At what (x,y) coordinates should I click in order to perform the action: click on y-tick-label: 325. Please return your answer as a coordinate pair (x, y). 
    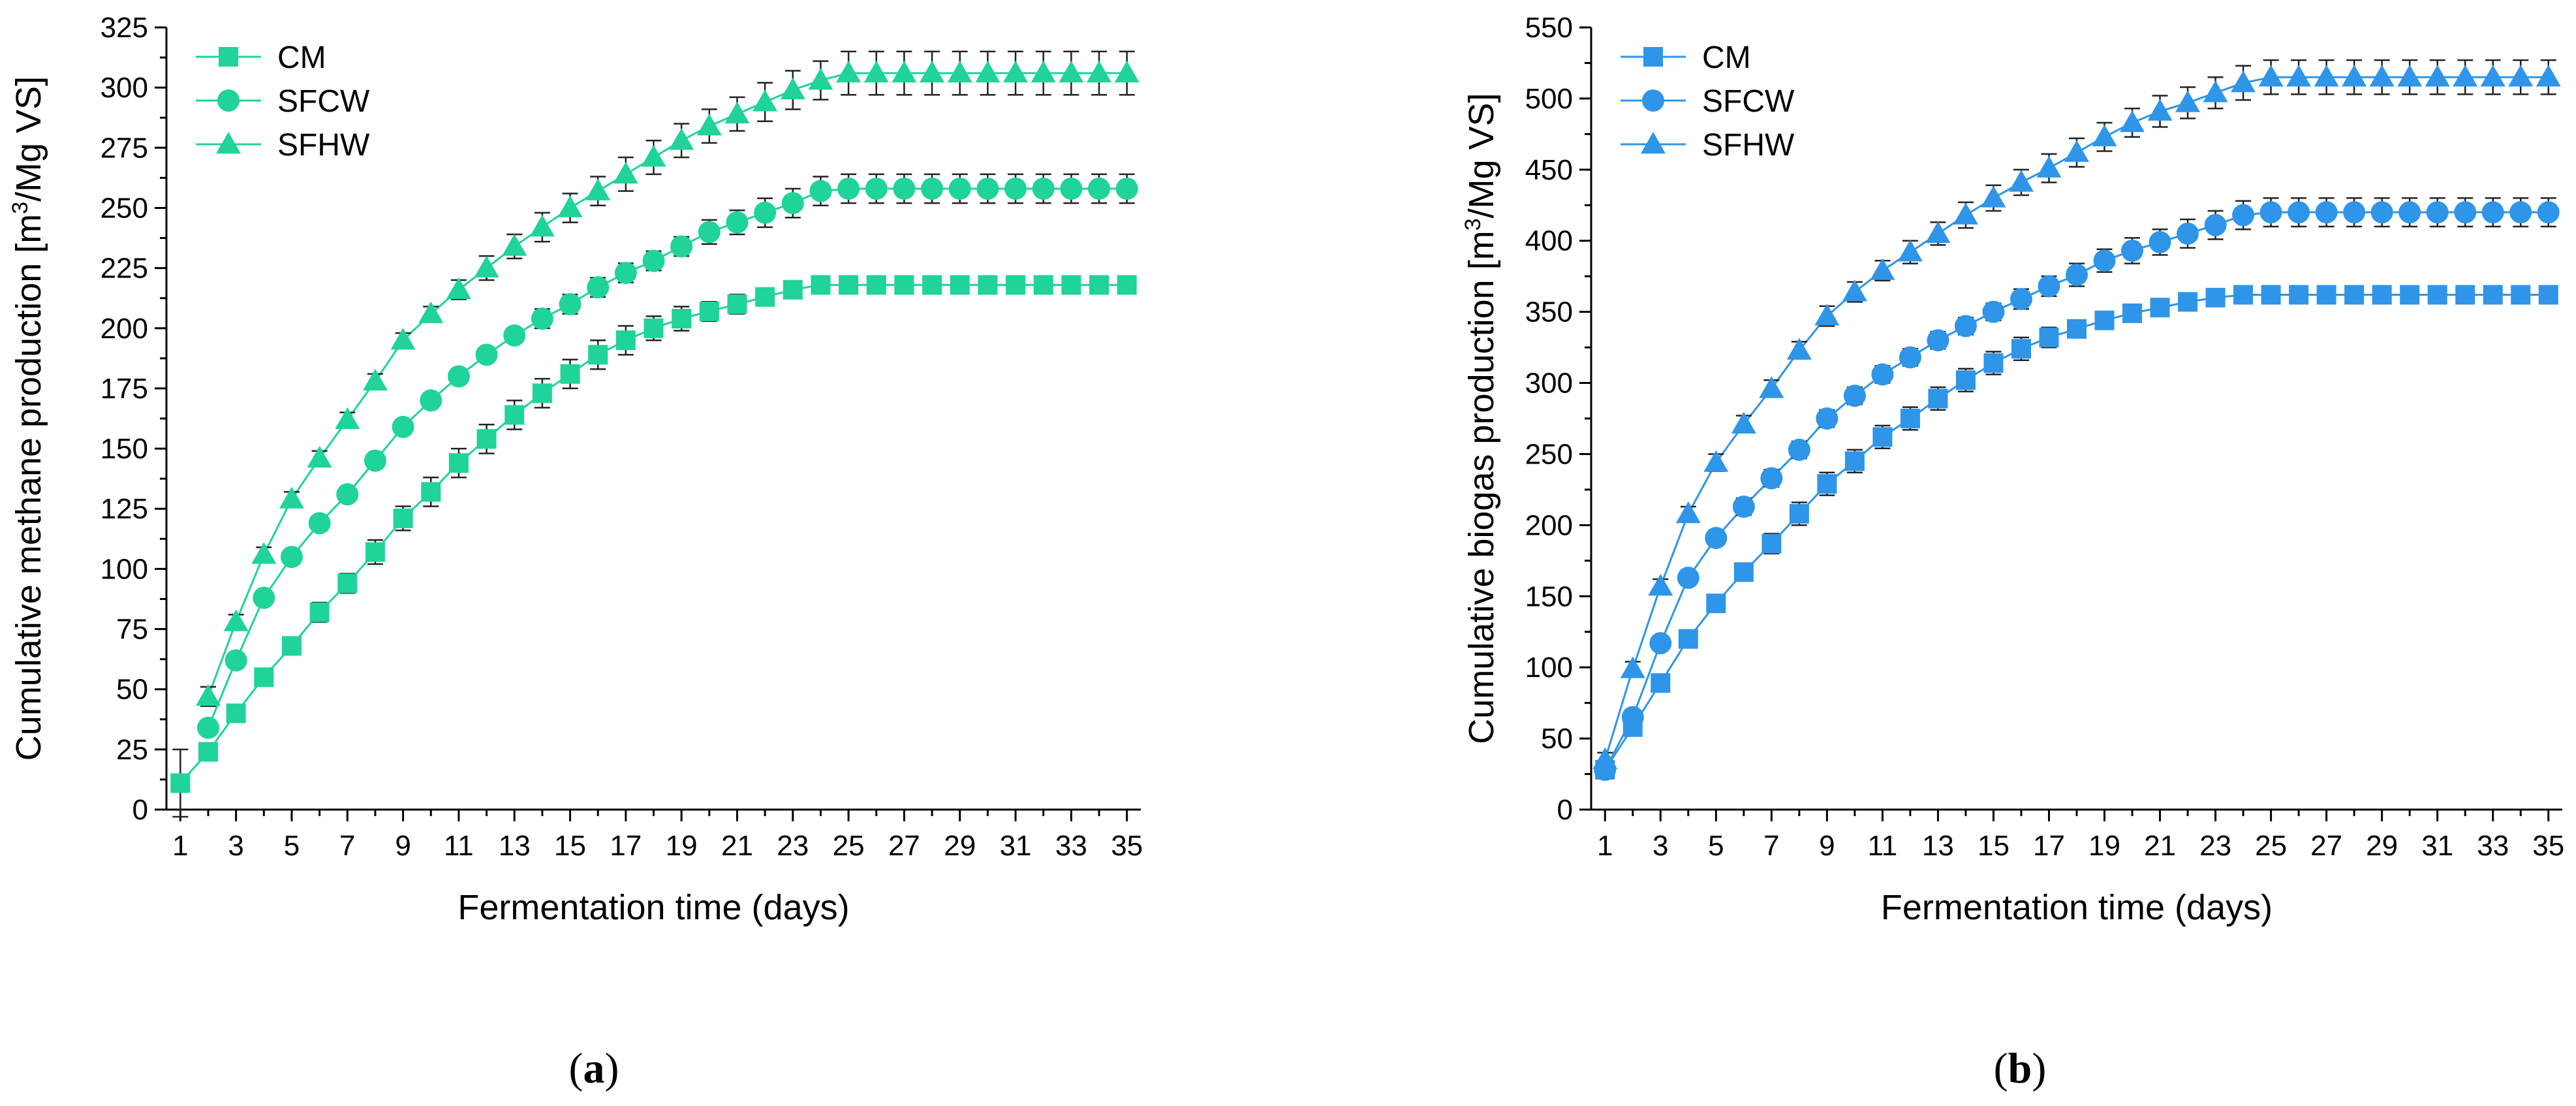
    Looking at the image, I should click on (124, 28).